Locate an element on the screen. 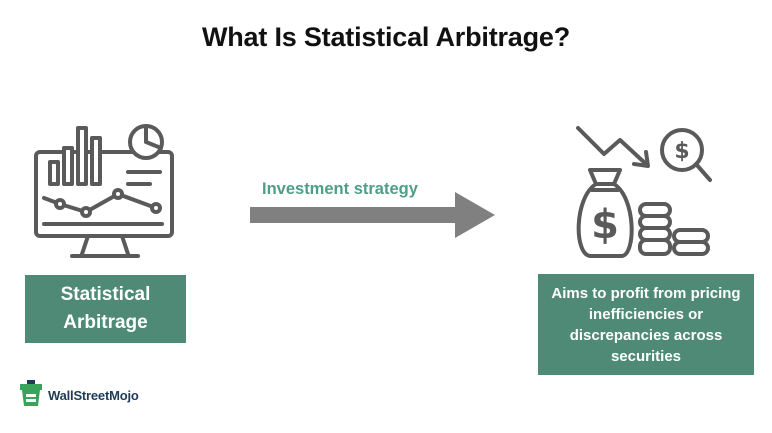 The width and height of the screenshot is (772, 433). right-arrow-icon is located at coordinates (372, 215).